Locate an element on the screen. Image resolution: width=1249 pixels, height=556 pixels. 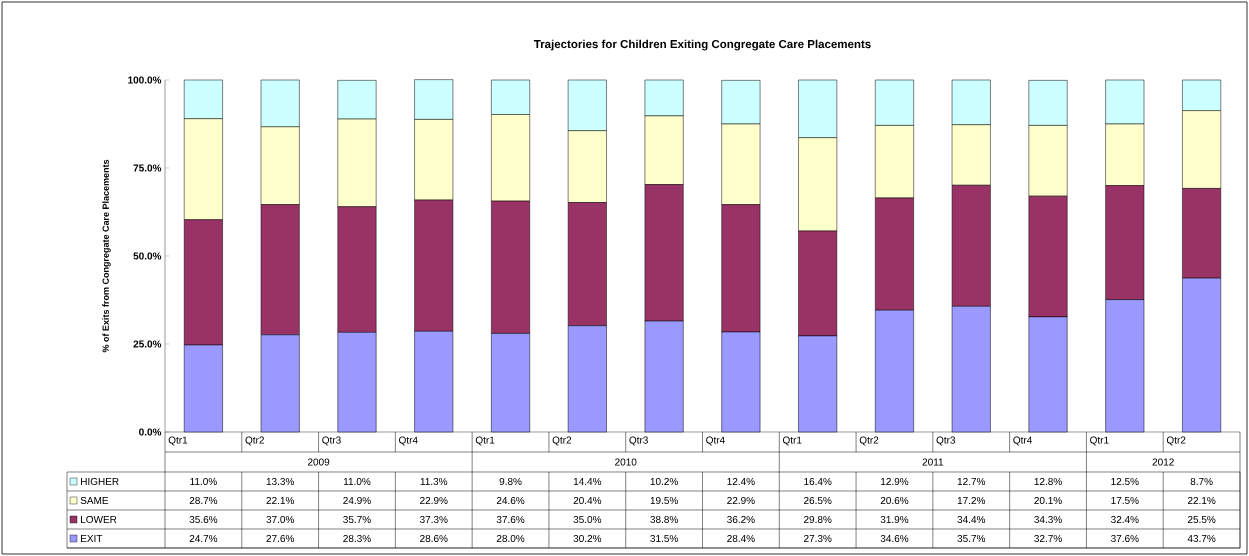
legend-label: SAME is located at coordinates (94, 500).